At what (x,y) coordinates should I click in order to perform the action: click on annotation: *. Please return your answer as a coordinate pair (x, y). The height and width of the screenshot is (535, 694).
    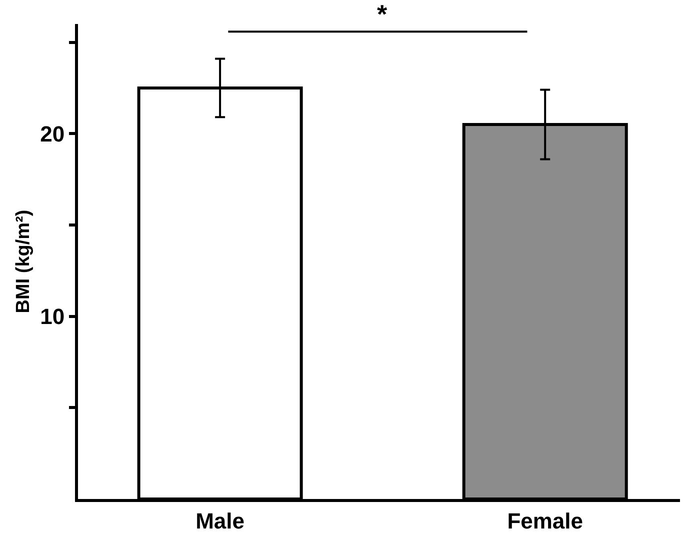
    Looking at the image, I should click on (382, 14).